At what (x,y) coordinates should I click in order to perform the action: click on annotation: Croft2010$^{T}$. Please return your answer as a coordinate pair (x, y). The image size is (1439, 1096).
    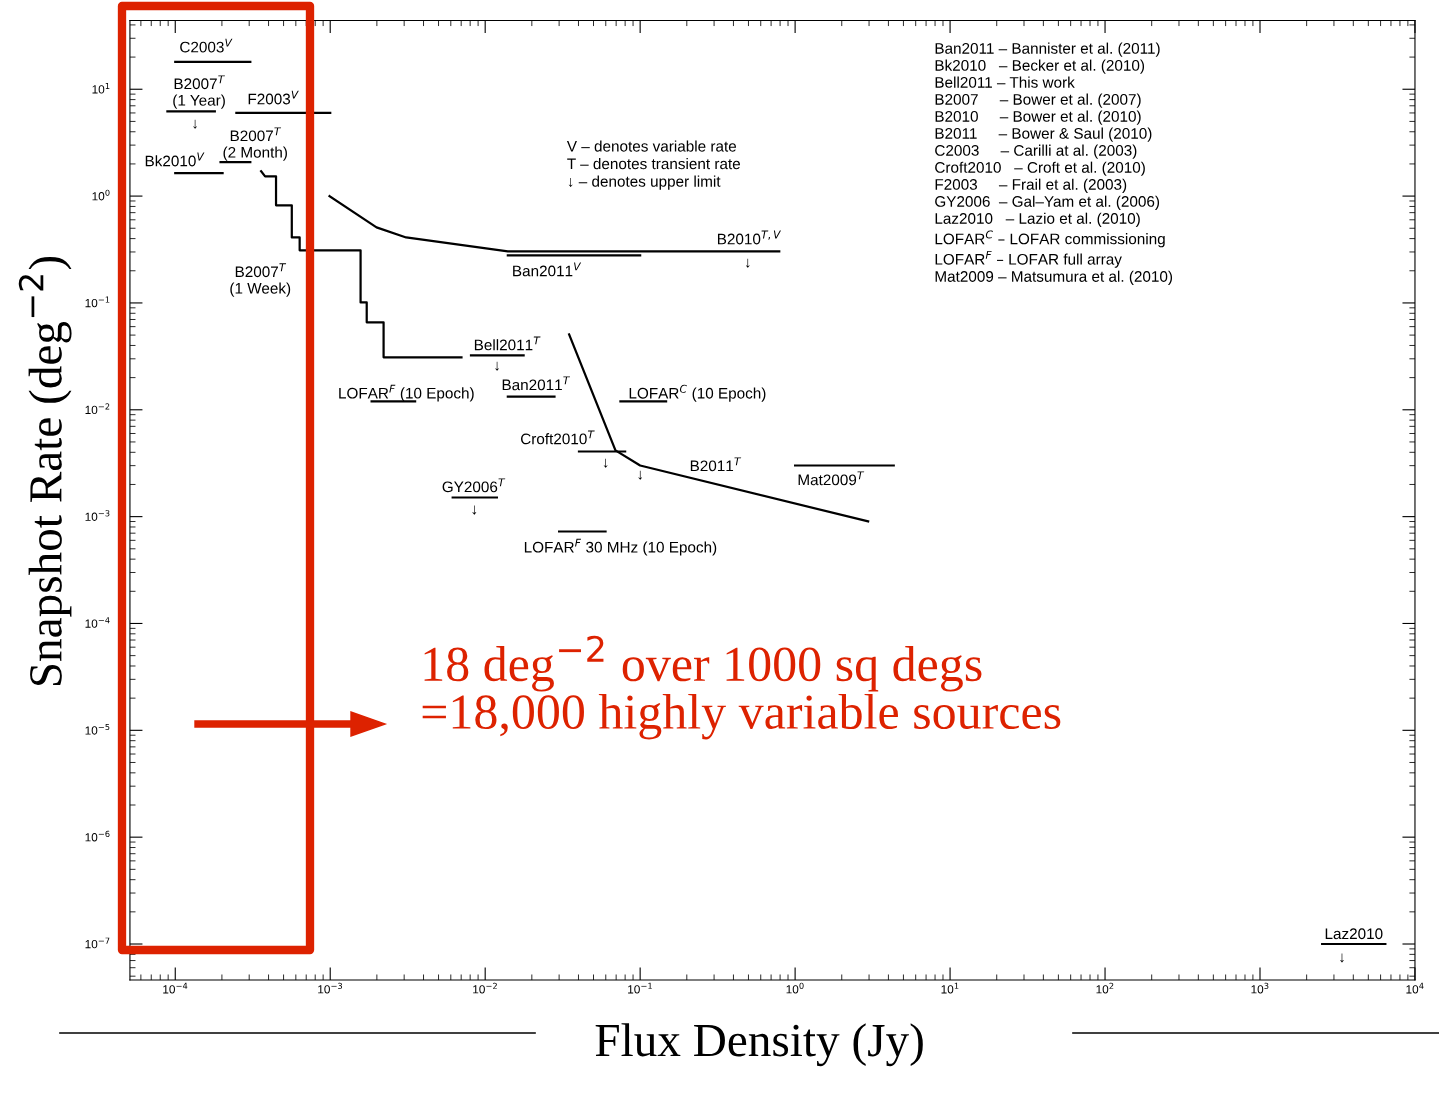
    Looking at the image, I should click on (557, 437).